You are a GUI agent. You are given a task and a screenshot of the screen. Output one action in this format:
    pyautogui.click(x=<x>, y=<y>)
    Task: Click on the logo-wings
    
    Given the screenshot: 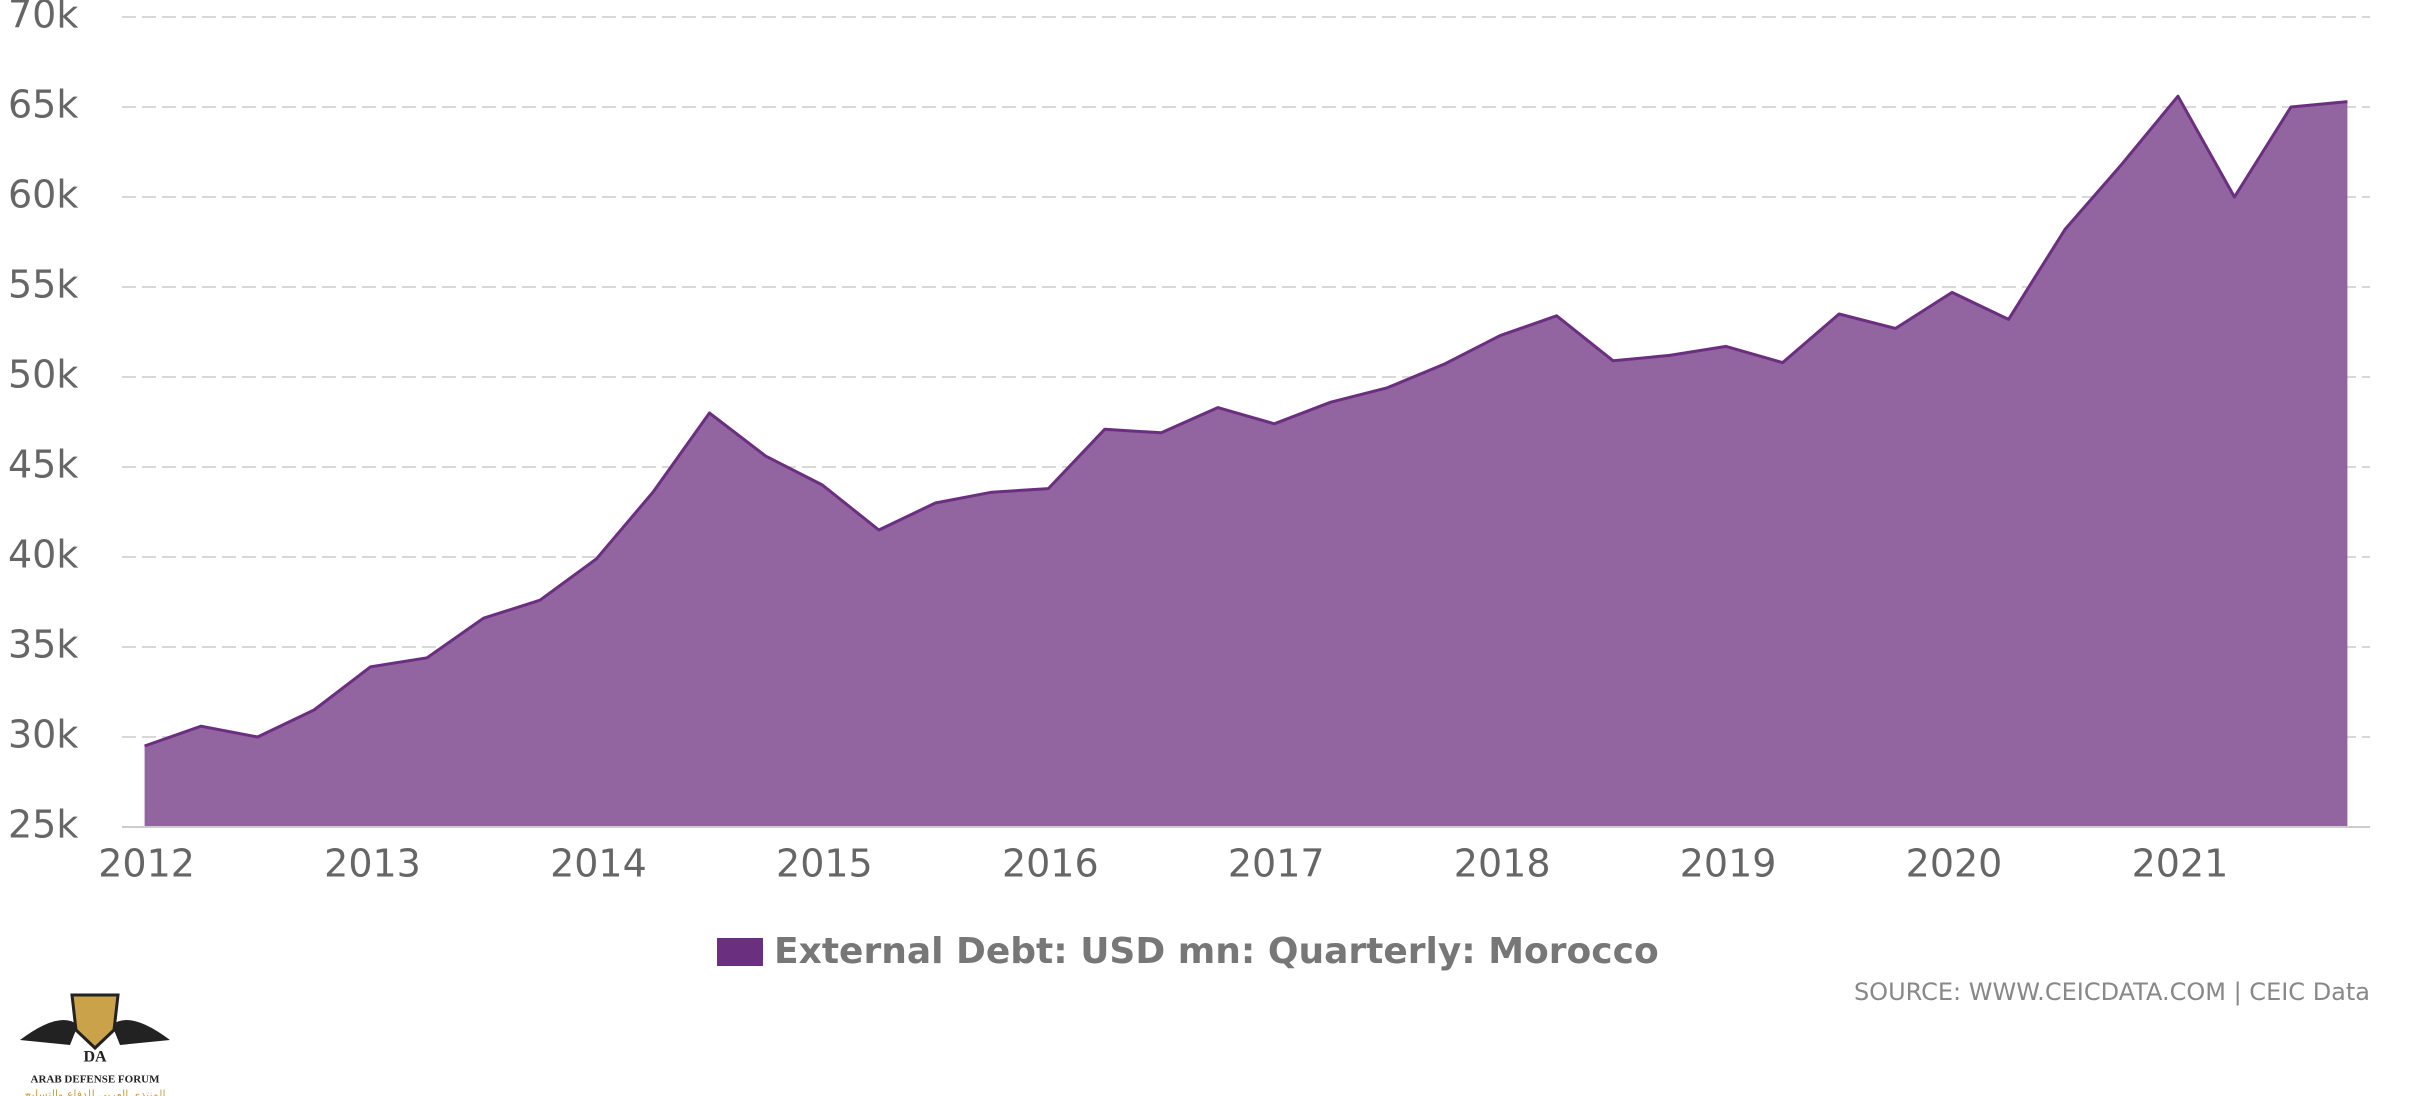 What is the action you would take?
    pyautogui.click(x=95, y=1032)
    